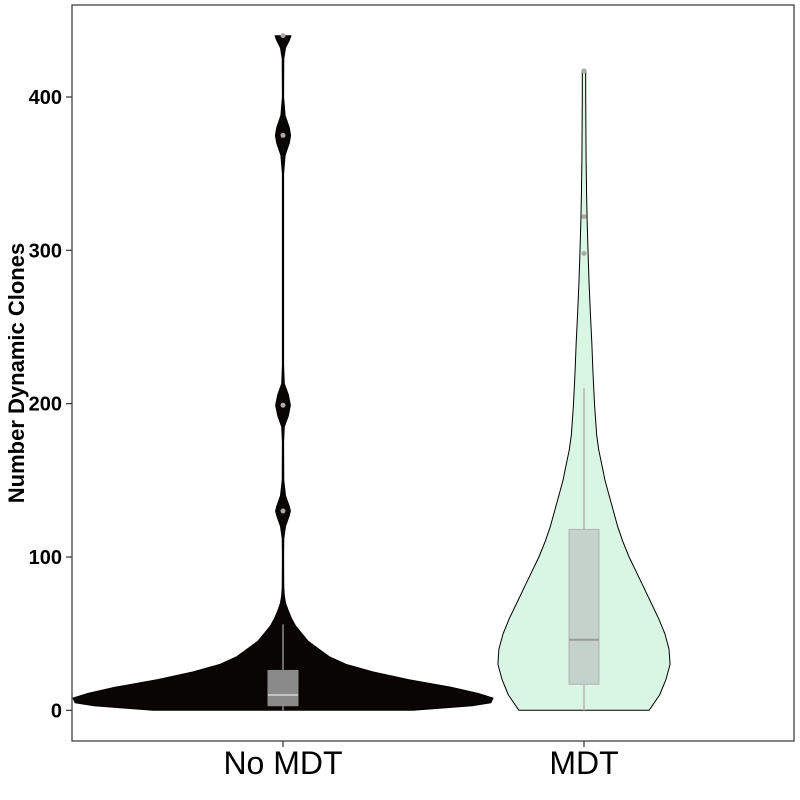 Image resolution: width=800 pixels, height=800 pixels. What do you see at coordinates (16, 373) in the screenshot?
I see `y-axis-label: Number Dynamic Clones` at bounding box center [16, 373].